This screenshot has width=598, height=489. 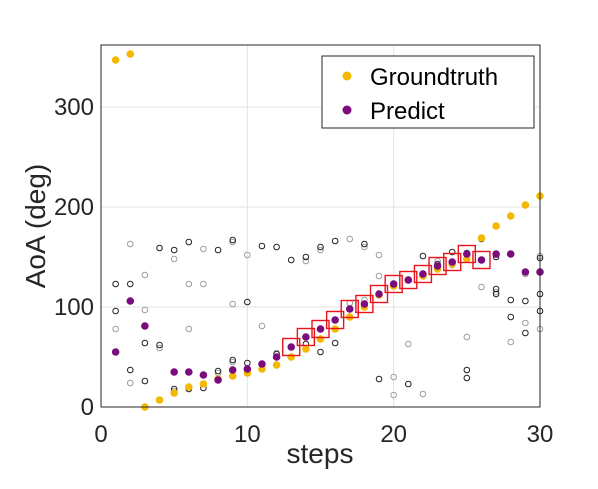 I want to click on x-axis-title: steps, so click(x=320, y=453).